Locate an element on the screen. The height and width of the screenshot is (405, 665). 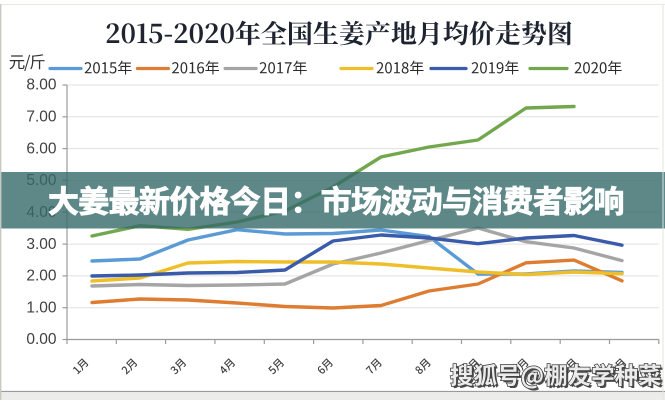
svg-text: 6.00 is located at coordinates (41, 148).